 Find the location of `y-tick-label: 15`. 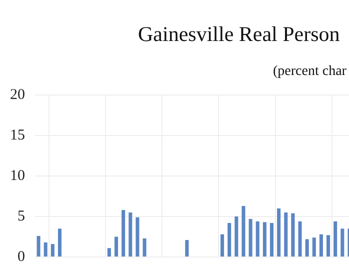

y-tick-label: 15 is located at coordinates (17, 135).